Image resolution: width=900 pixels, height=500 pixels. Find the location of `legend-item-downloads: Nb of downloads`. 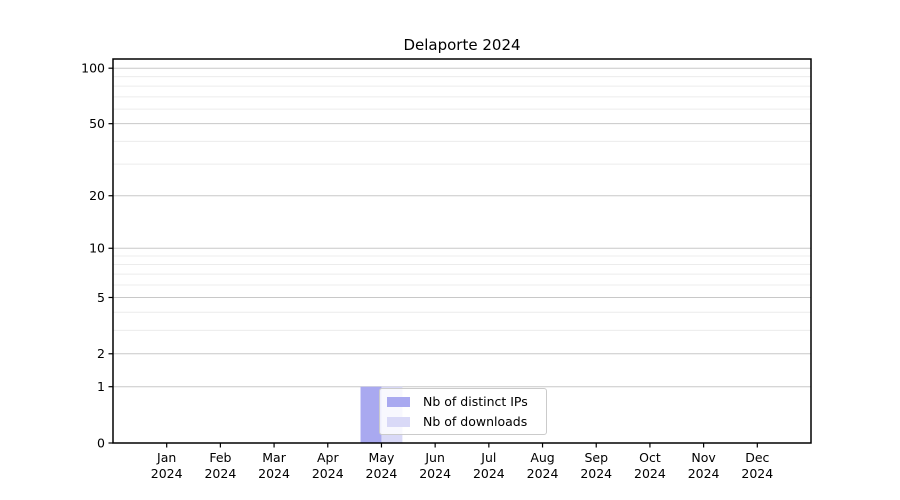

legend-item-downloads: Nb of downloads is located at coordinates (462, 421).